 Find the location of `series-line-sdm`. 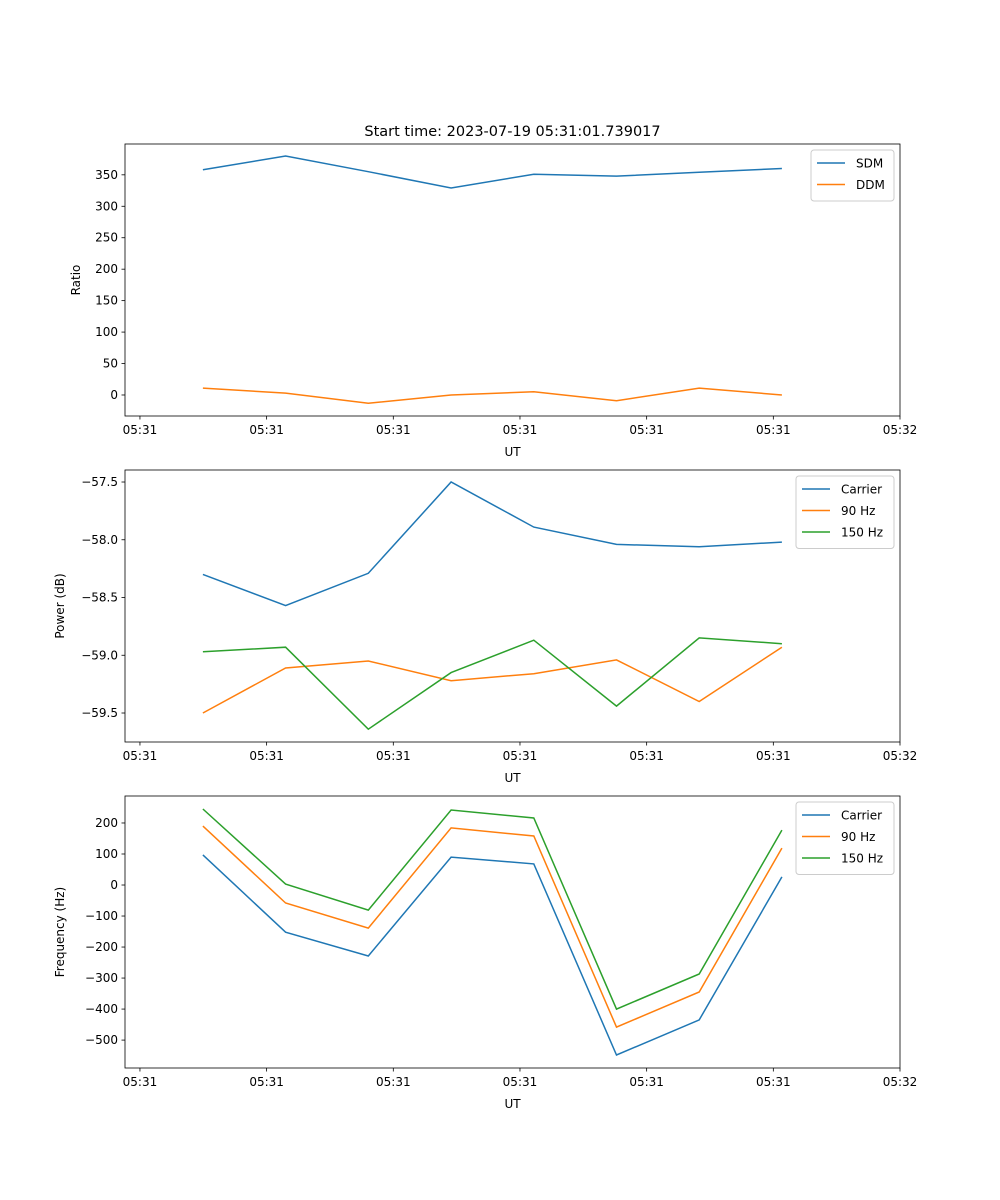

series-line-sdm is located at coordinates (492, 172).